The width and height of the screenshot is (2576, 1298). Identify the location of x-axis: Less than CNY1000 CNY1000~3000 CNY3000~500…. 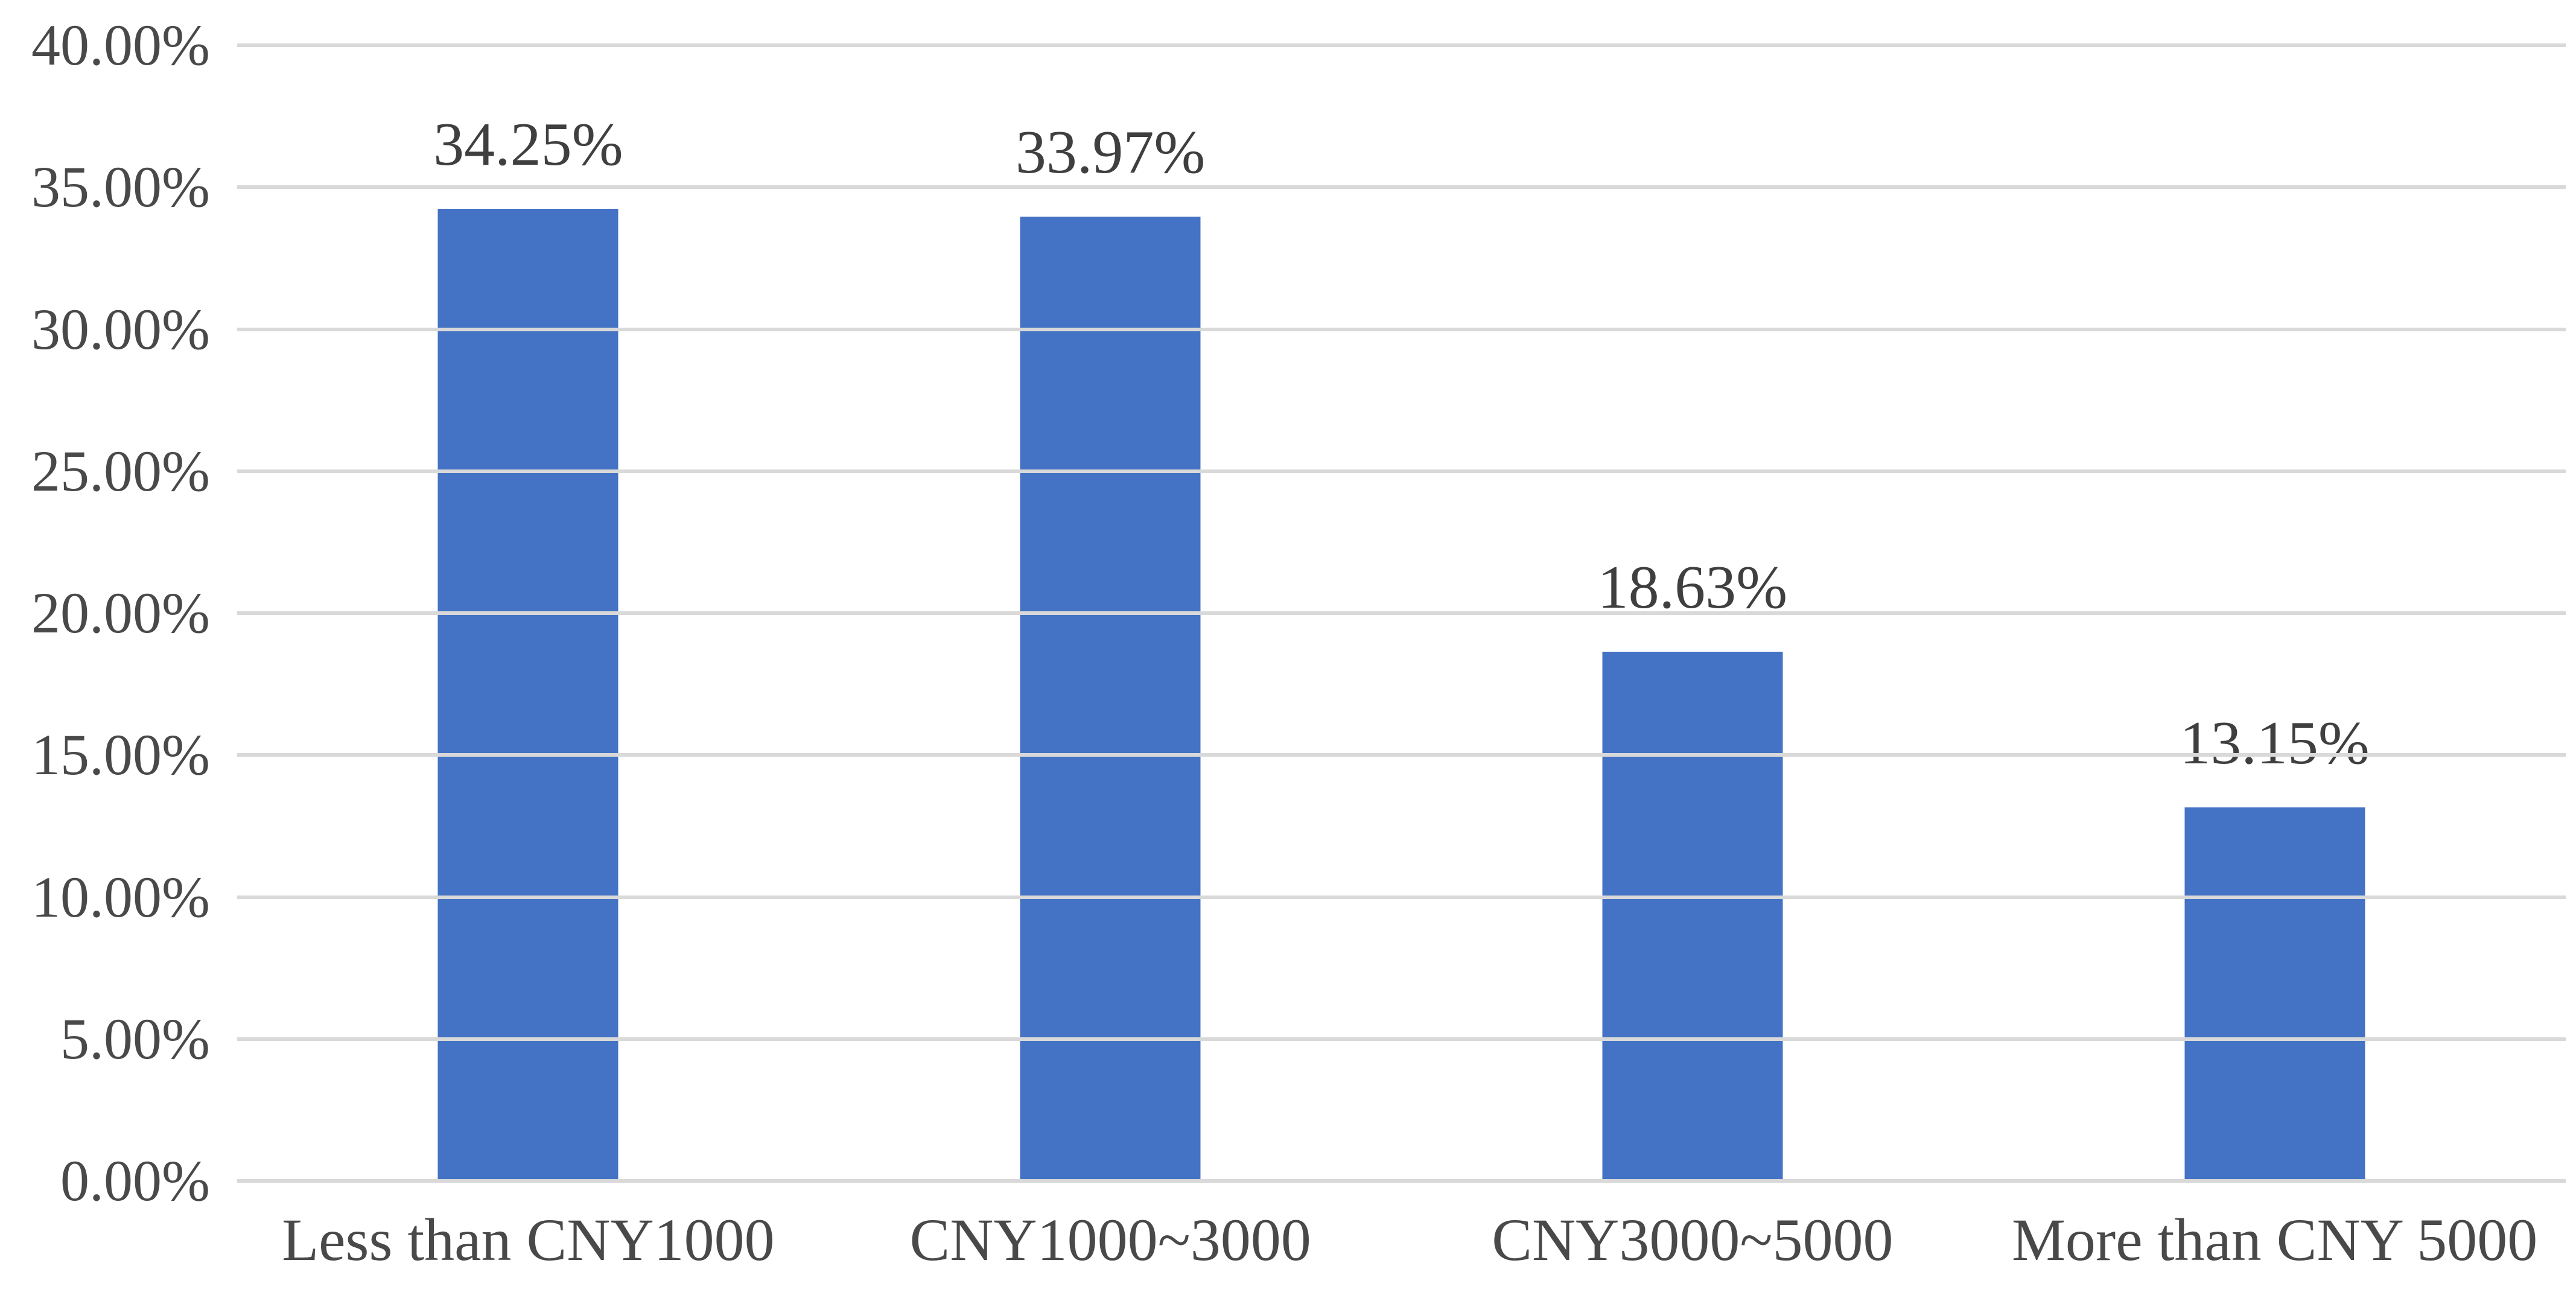
(1401, 1240).